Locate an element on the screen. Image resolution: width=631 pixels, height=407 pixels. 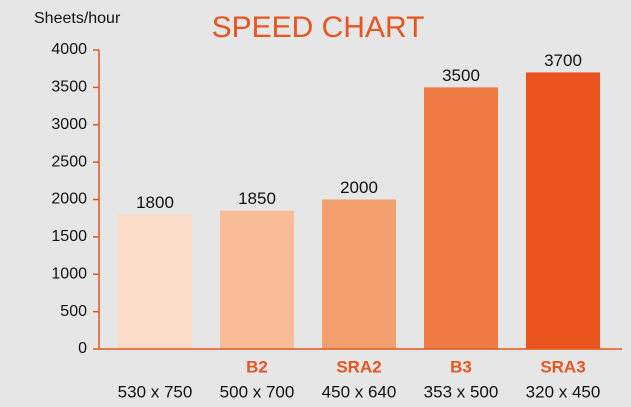
chart-title: SPEED CHART is located at coordinates (318, 27).